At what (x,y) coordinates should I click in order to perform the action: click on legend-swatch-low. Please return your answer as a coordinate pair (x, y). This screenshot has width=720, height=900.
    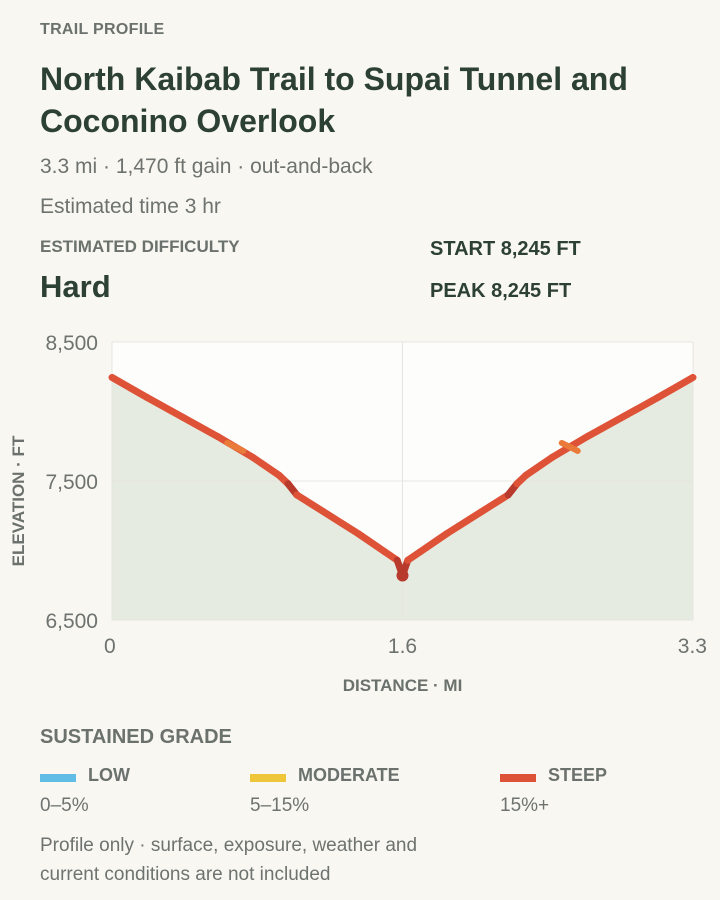
    Looking at the image, I should click on (58, 778).